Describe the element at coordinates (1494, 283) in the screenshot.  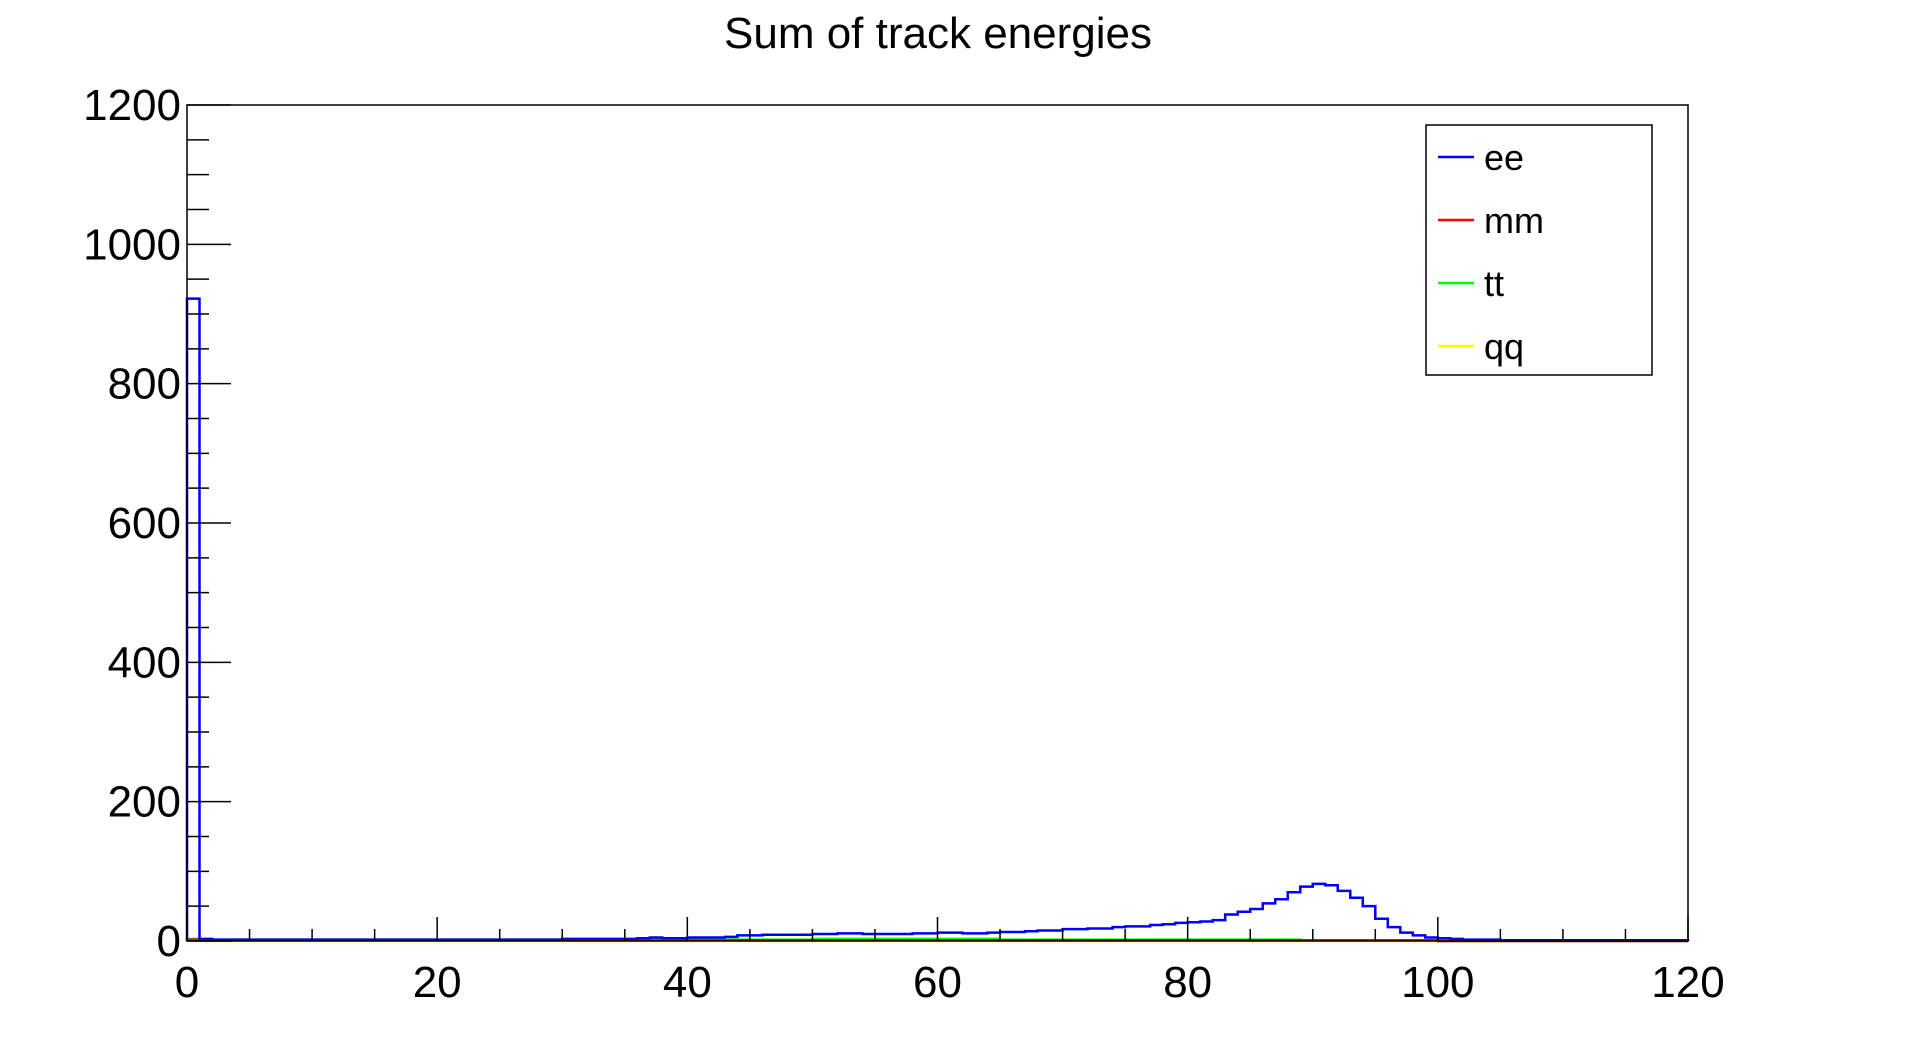
I see `legend-label: tt` at that location.